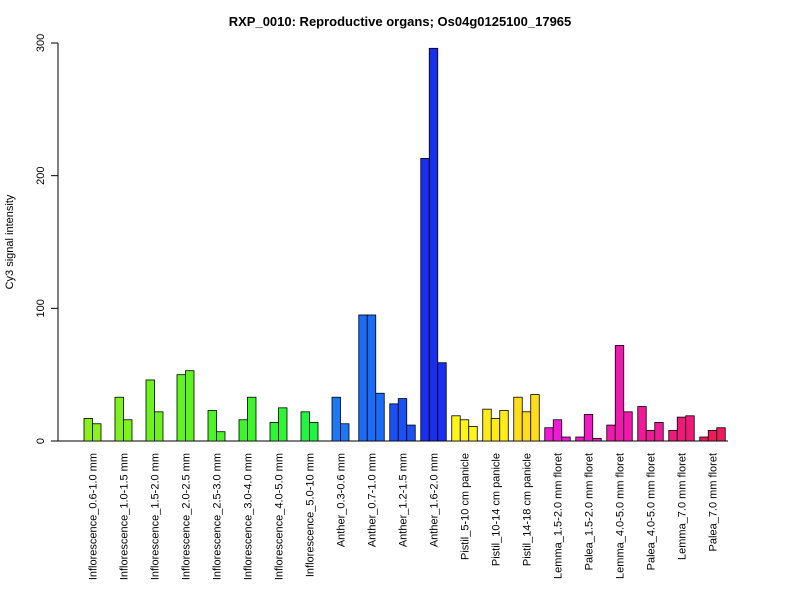 Image resolution: width=800 pixels, height=600 pixels. I want to click on x-tick-label: Palea_4.0-5.0 mm floret, so click(652, 511).